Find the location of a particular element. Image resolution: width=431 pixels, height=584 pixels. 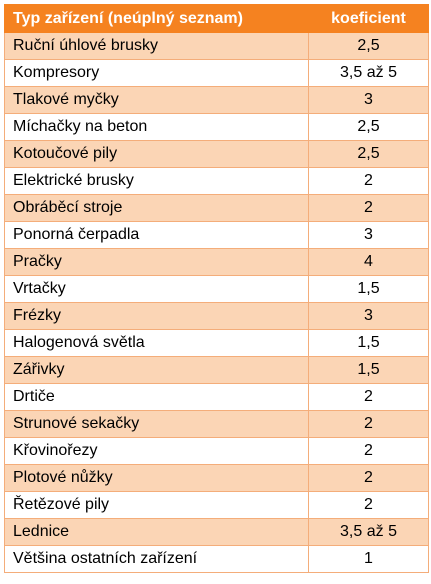

table-row: Vrtačky 1,5 is located at coordinates (216, 289).